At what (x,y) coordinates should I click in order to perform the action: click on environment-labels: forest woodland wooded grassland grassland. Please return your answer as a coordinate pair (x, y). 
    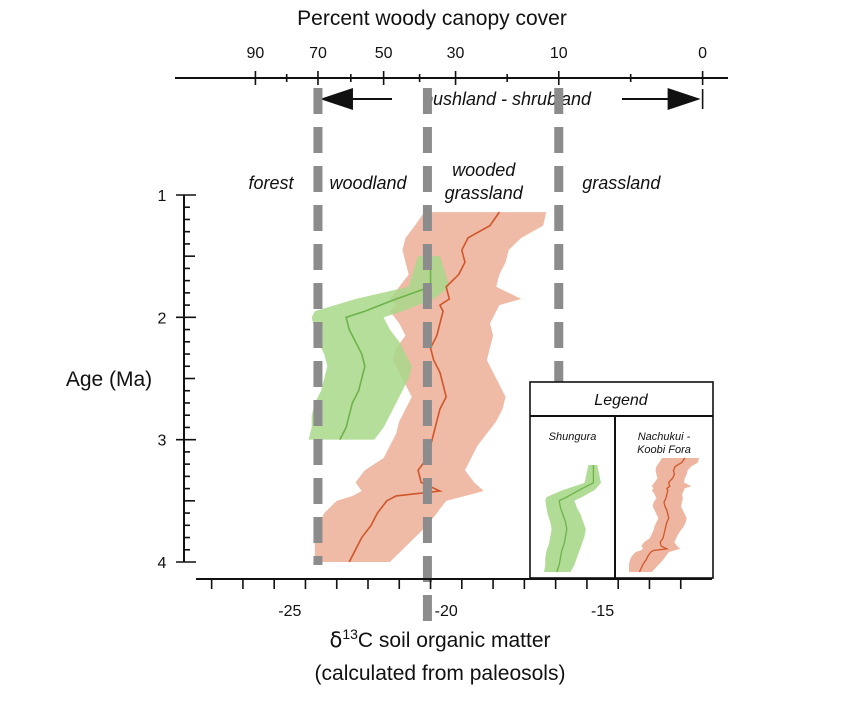
    Looking at the image, I should click on (455, 181).